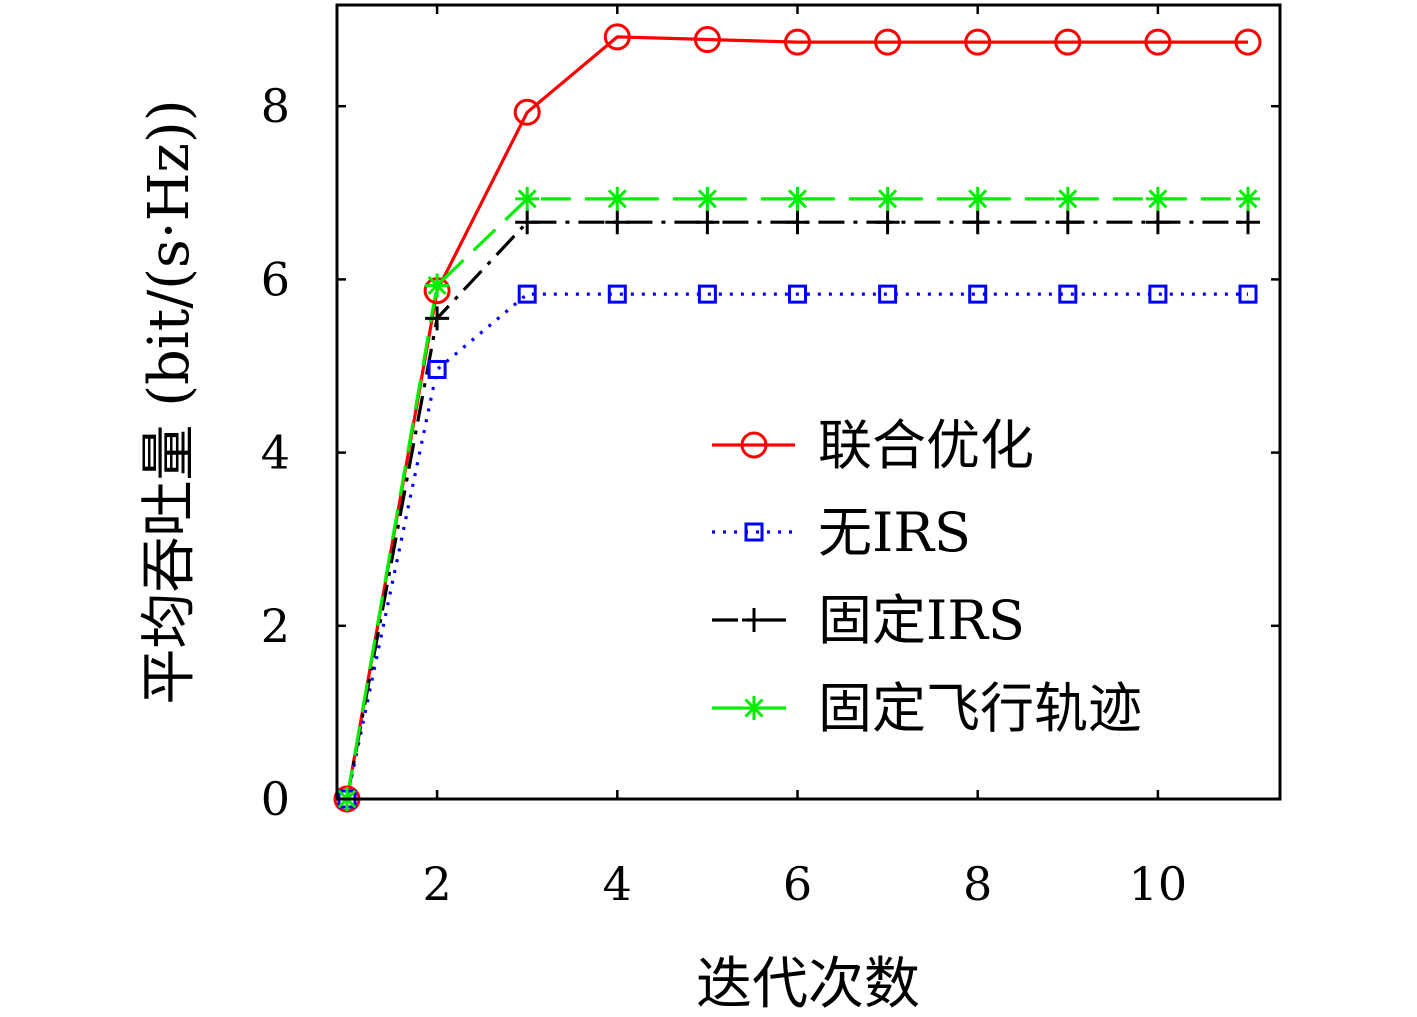 This screenshot has height=1017, width=1417. I want to click on x-tick-label: 6, so click(797, 884).